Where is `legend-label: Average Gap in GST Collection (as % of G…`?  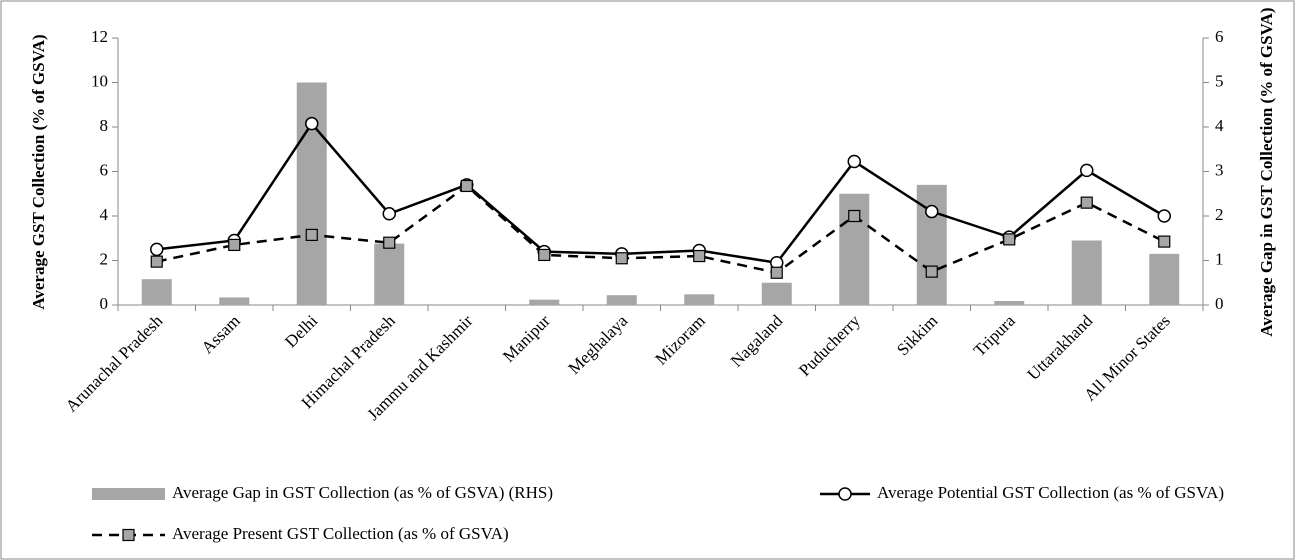 legend-label: Average Gap in GST Collection (as % of G… is located at coordinates (362, 492).